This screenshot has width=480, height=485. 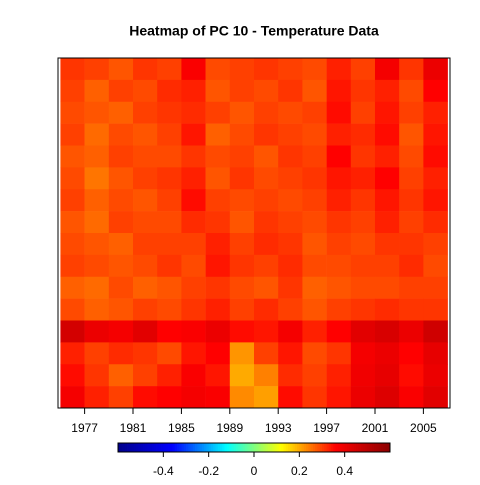 I want to click on colorbar-tick-label: 0.2, so click(x=299, y=471).